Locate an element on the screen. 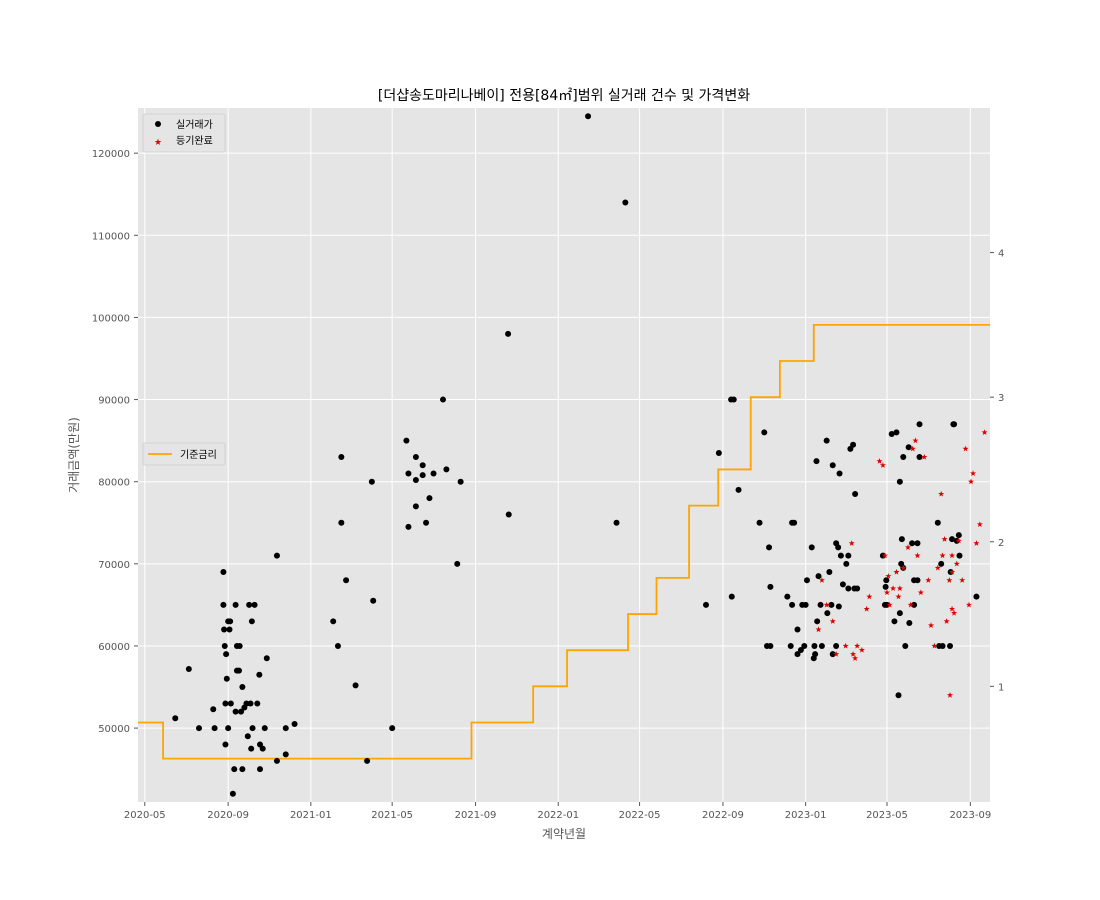 This screenshot has width=1100, height=900. legend-middle-left: 기준금리 is located at coordinates (184, 454).